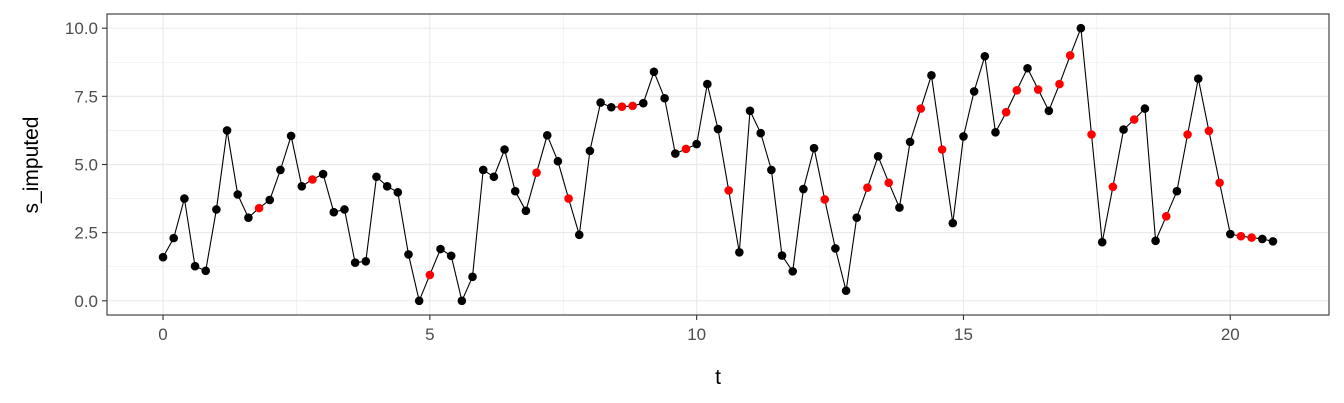 This screenshot has width=1344, height=403. Describe the element at coordinates (162, 334) in the screenshot. I see `x-tick-label: 0` at that location.